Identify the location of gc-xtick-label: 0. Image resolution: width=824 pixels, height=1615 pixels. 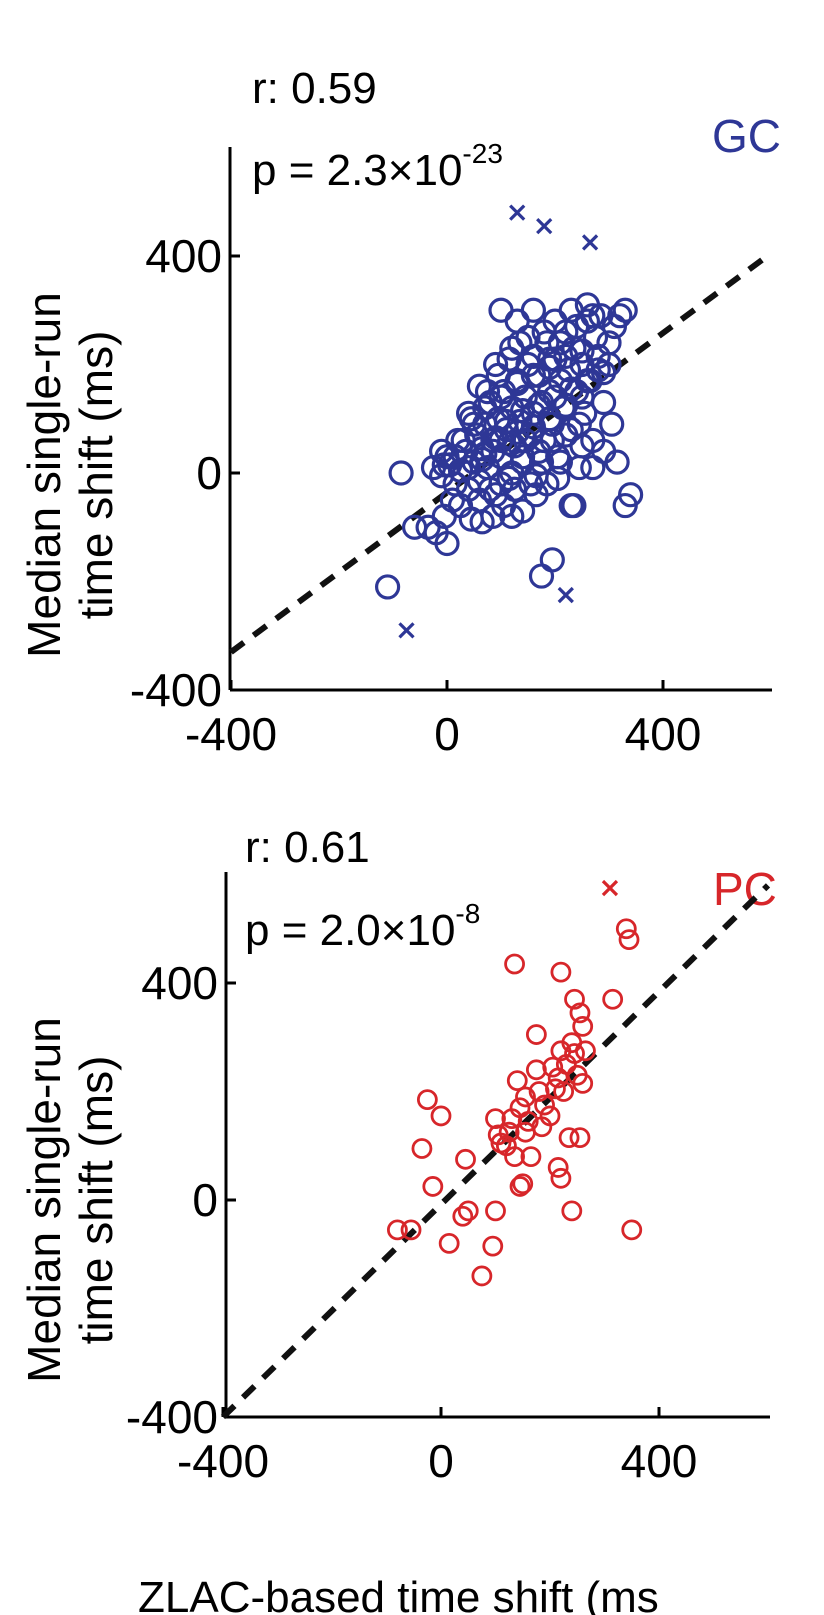
(447, 734).